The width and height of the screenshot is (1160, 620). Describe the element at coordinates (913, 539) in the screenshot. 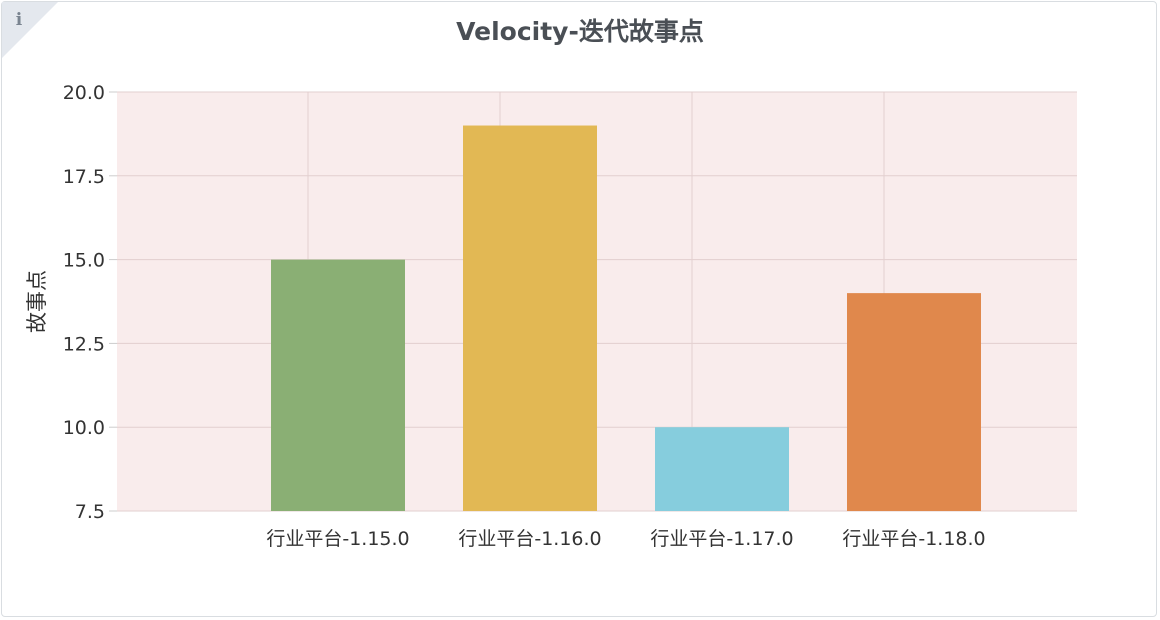

I see `x-tick-label: 行业平台-1.18.0` at that location.